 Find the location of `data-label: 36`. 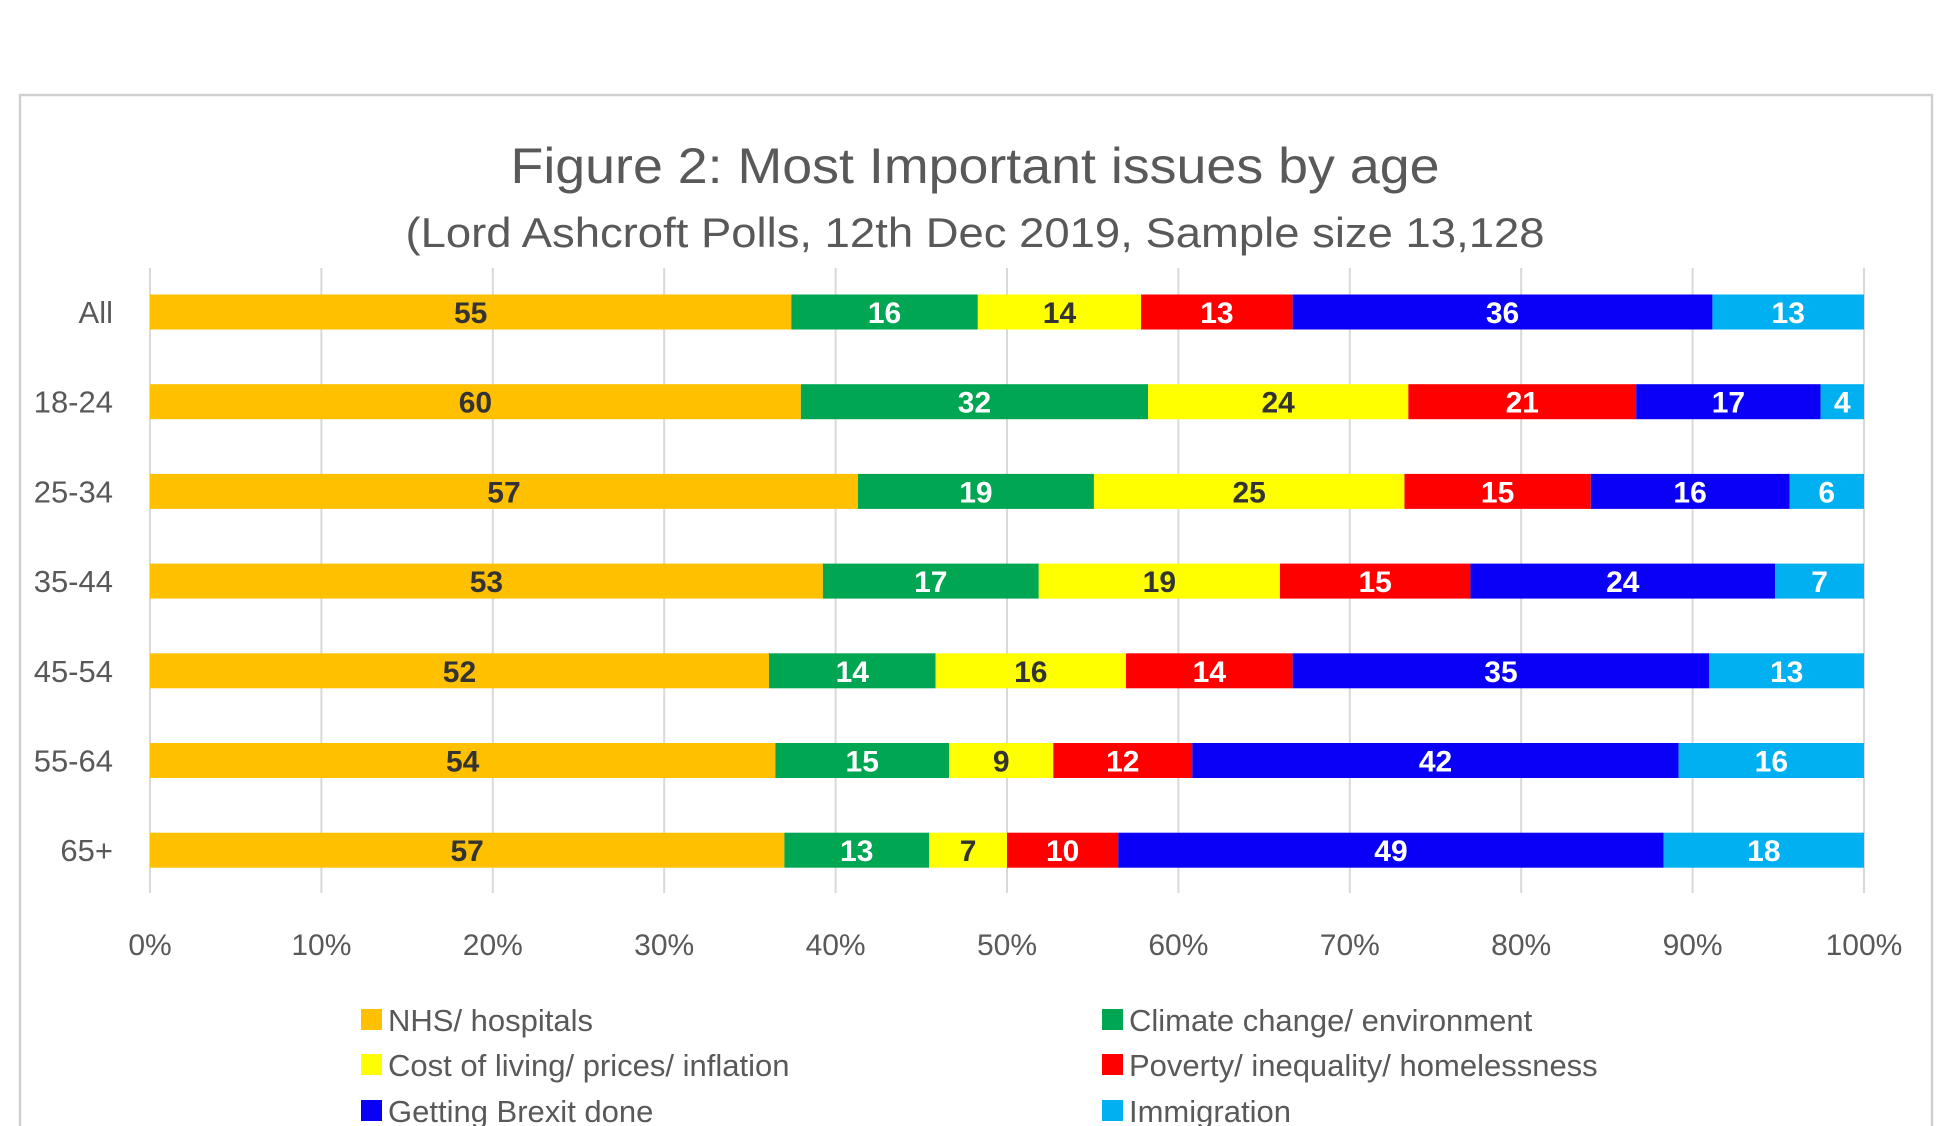

data-label: 36 is located at coordinates (1502, 313).